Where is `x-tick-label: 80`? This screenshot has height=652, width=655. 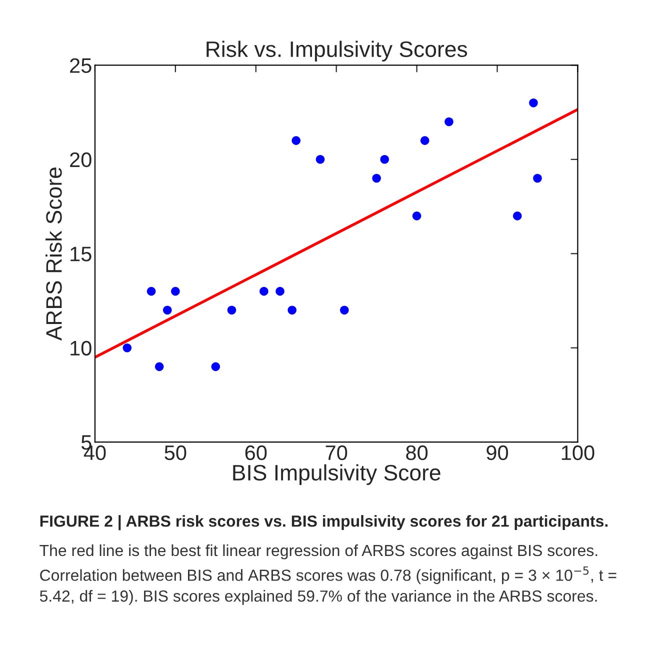
x-tick-label: 80 is located at coordinates (417, 452).